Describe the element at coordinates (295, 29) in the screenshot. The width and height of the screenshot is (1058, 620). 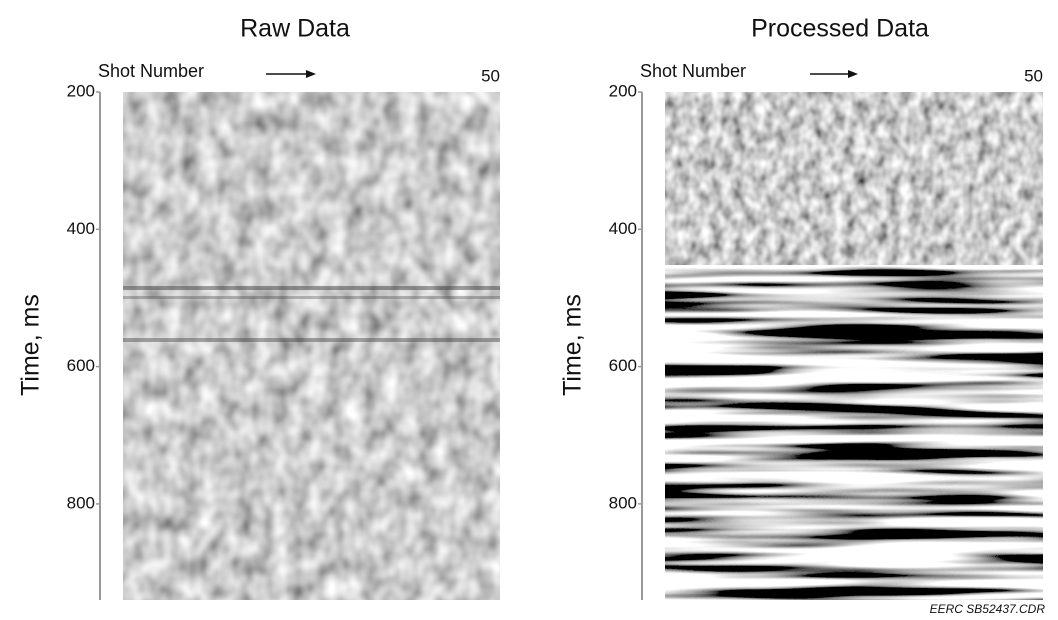
I see `chart-title: Raw Data` at that location.